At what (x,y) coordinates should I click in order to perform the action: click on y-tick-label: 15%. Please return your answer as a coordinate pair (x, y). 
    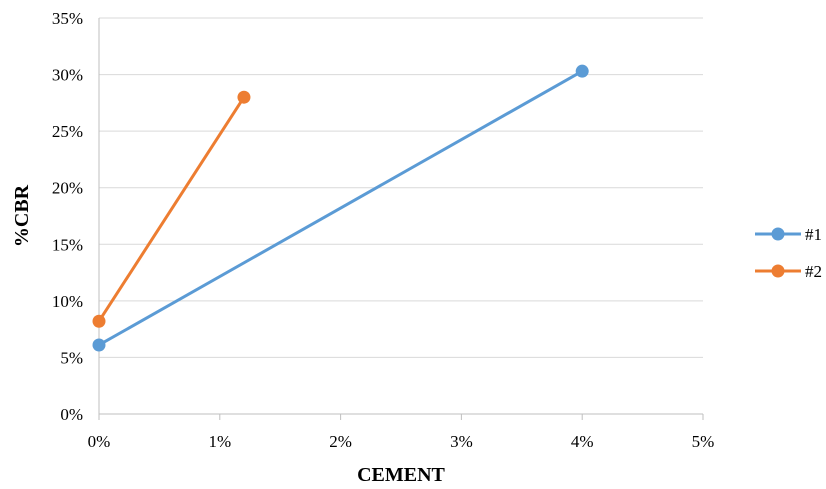
    Looking at the image, I should click on (67, 244).